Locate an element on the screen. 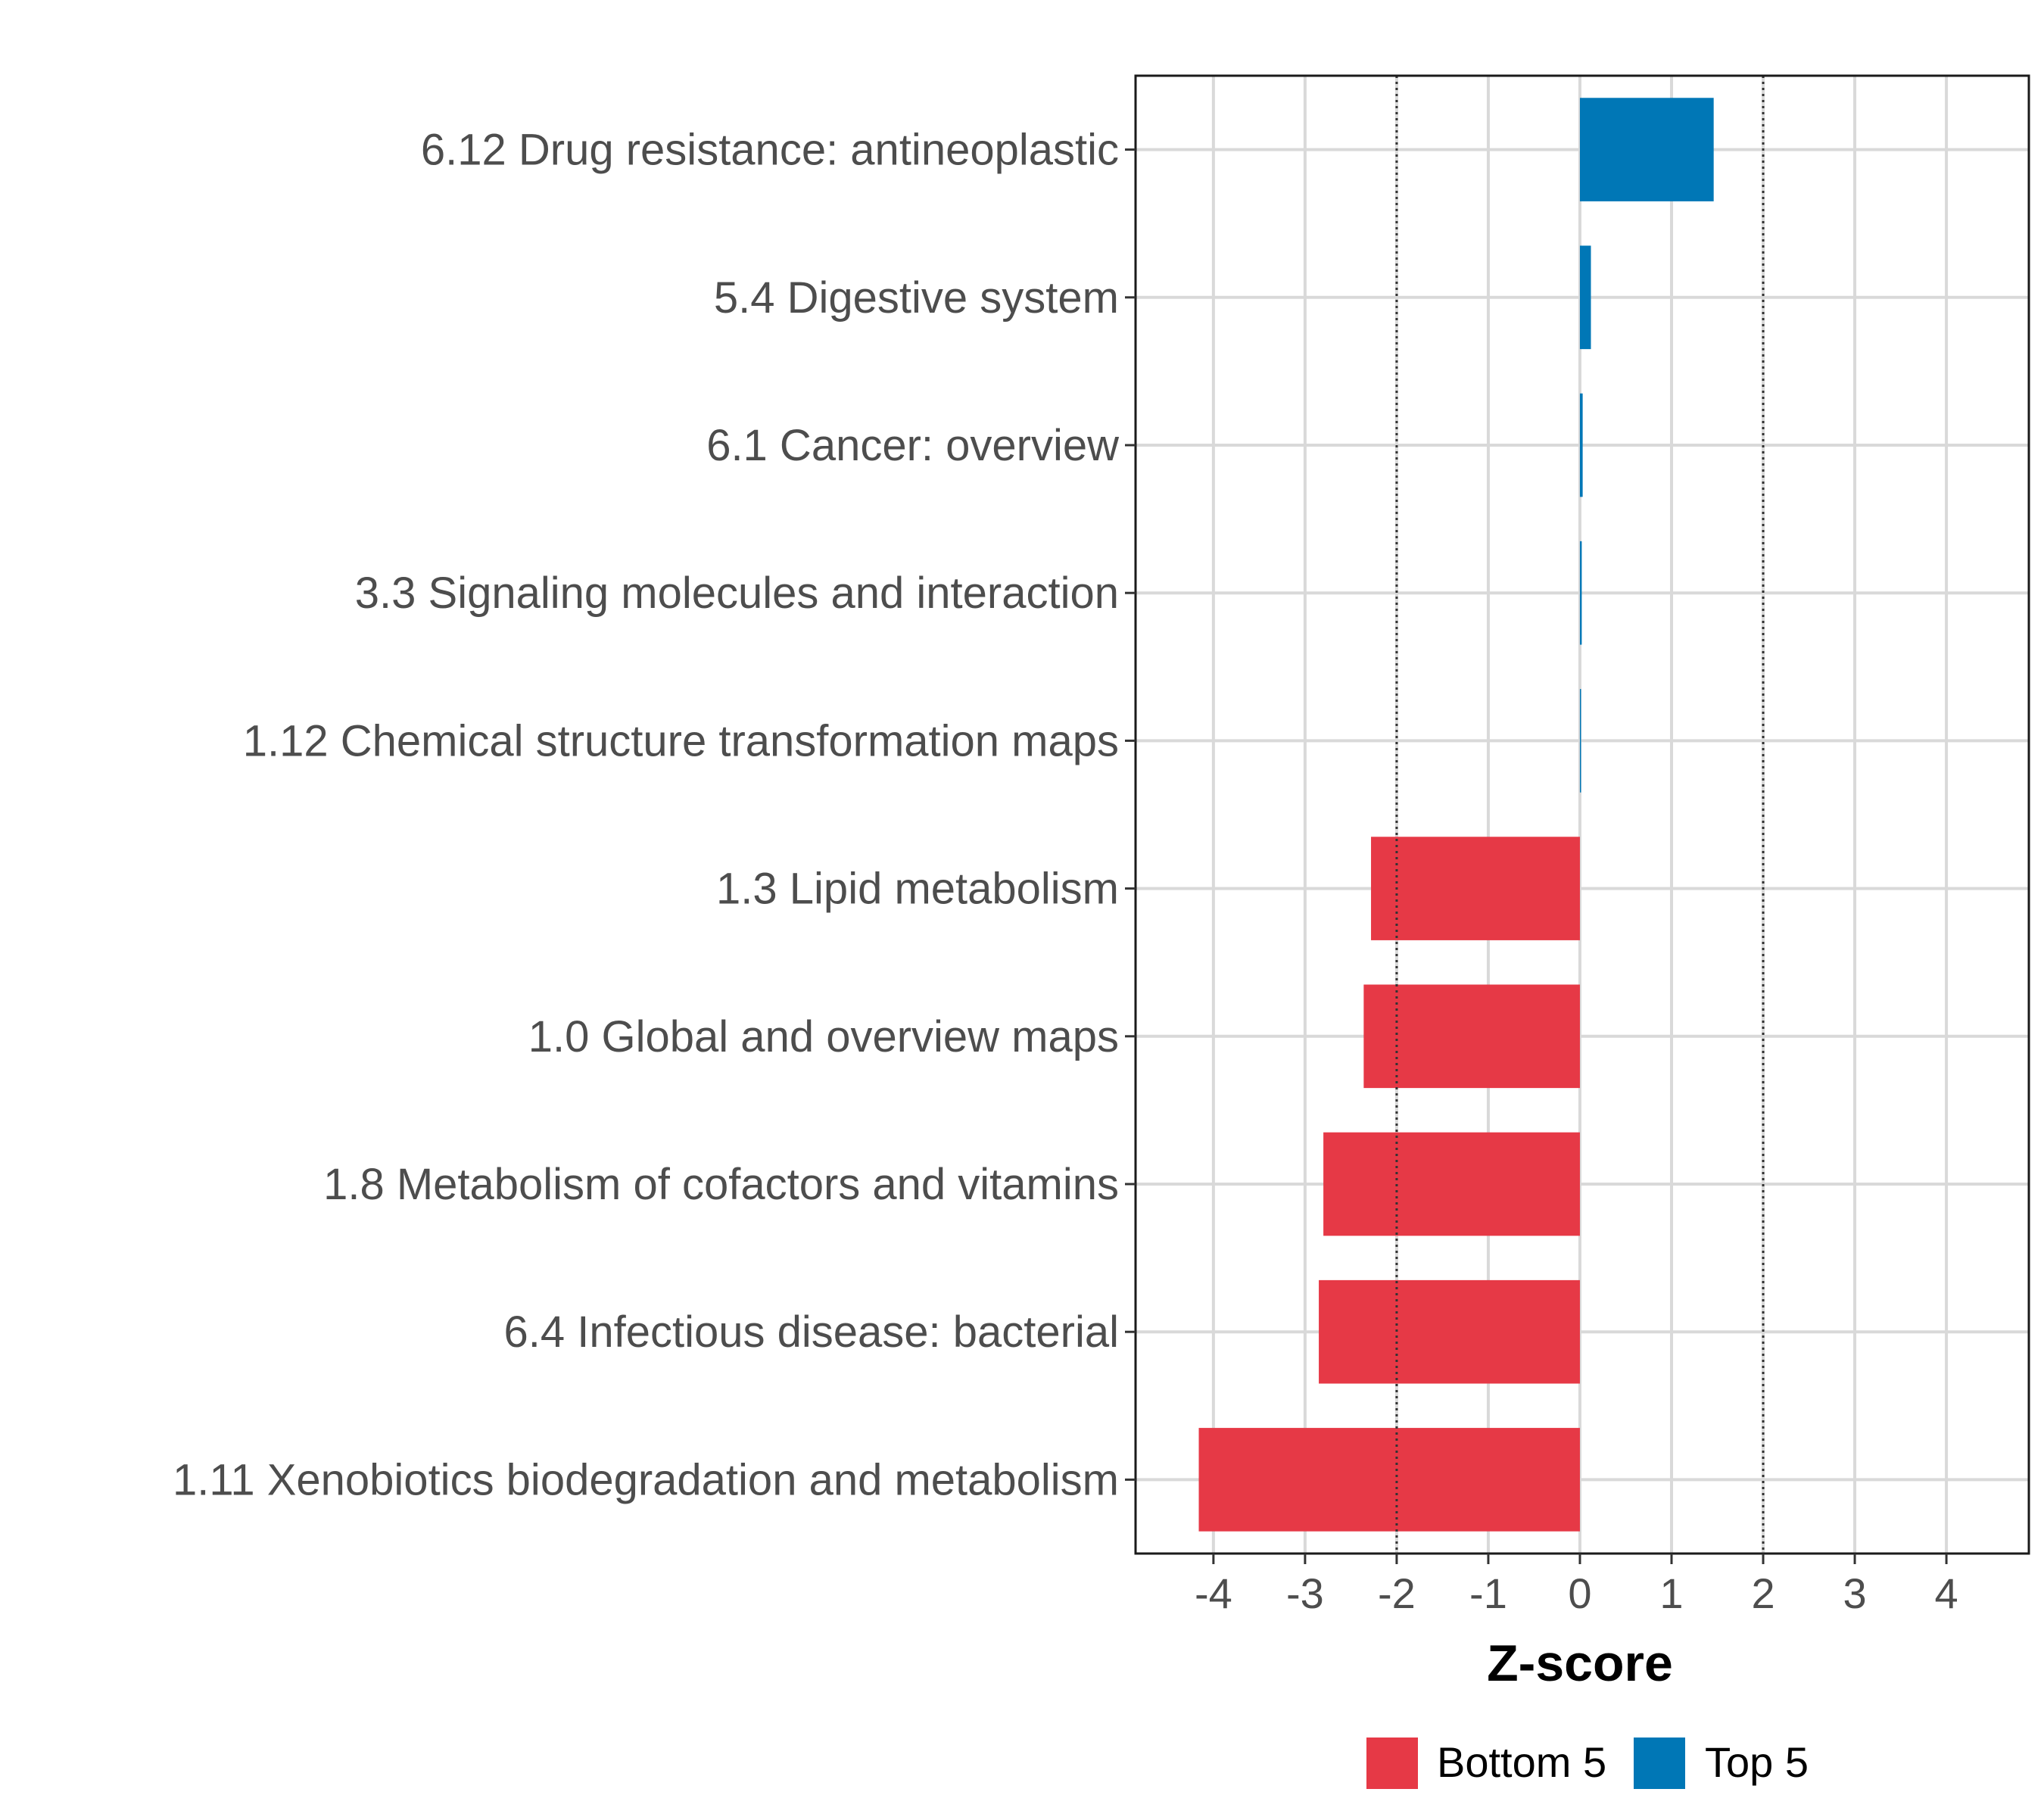 Image resolution: width=2044 pixels, height=1817 pixels. x-tick-label-7: 3 is located at coordinates (1855, 1593).